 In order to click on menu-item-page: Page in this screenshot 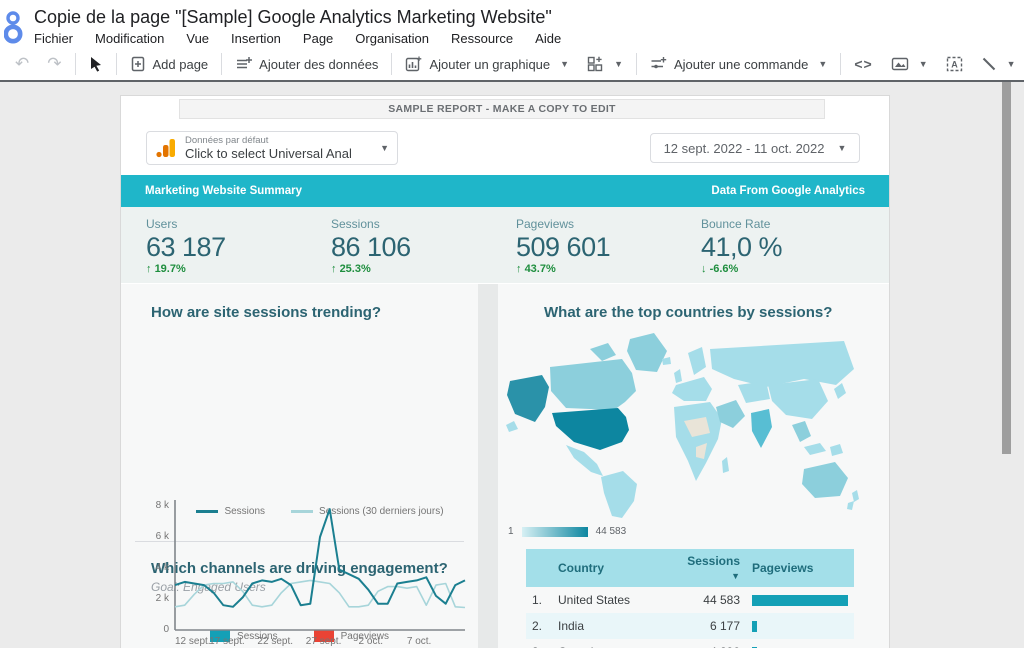, I will do `click(318, 38)`.